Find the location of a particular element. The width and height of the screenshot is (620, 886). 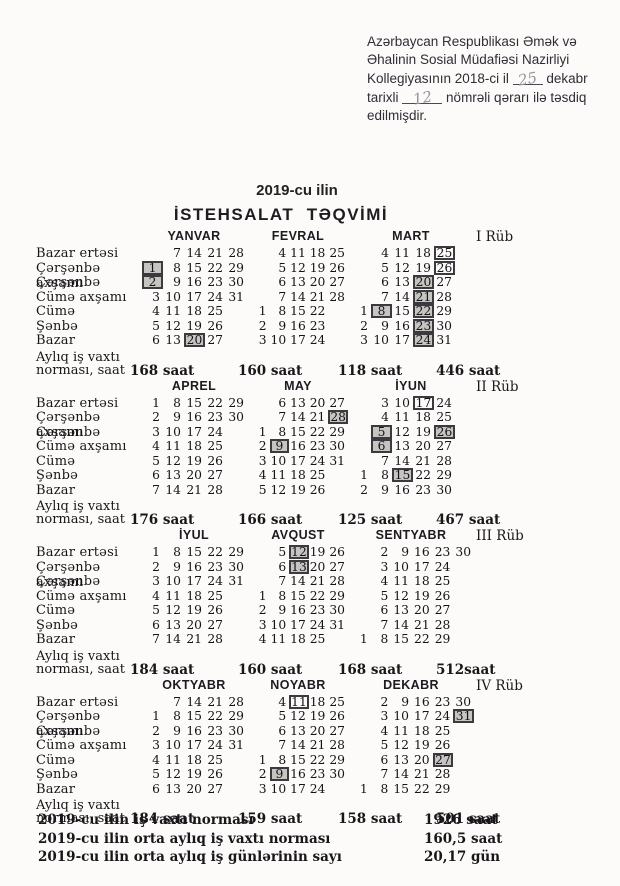

day-cell: 17 is located at coordinates (298, 460).